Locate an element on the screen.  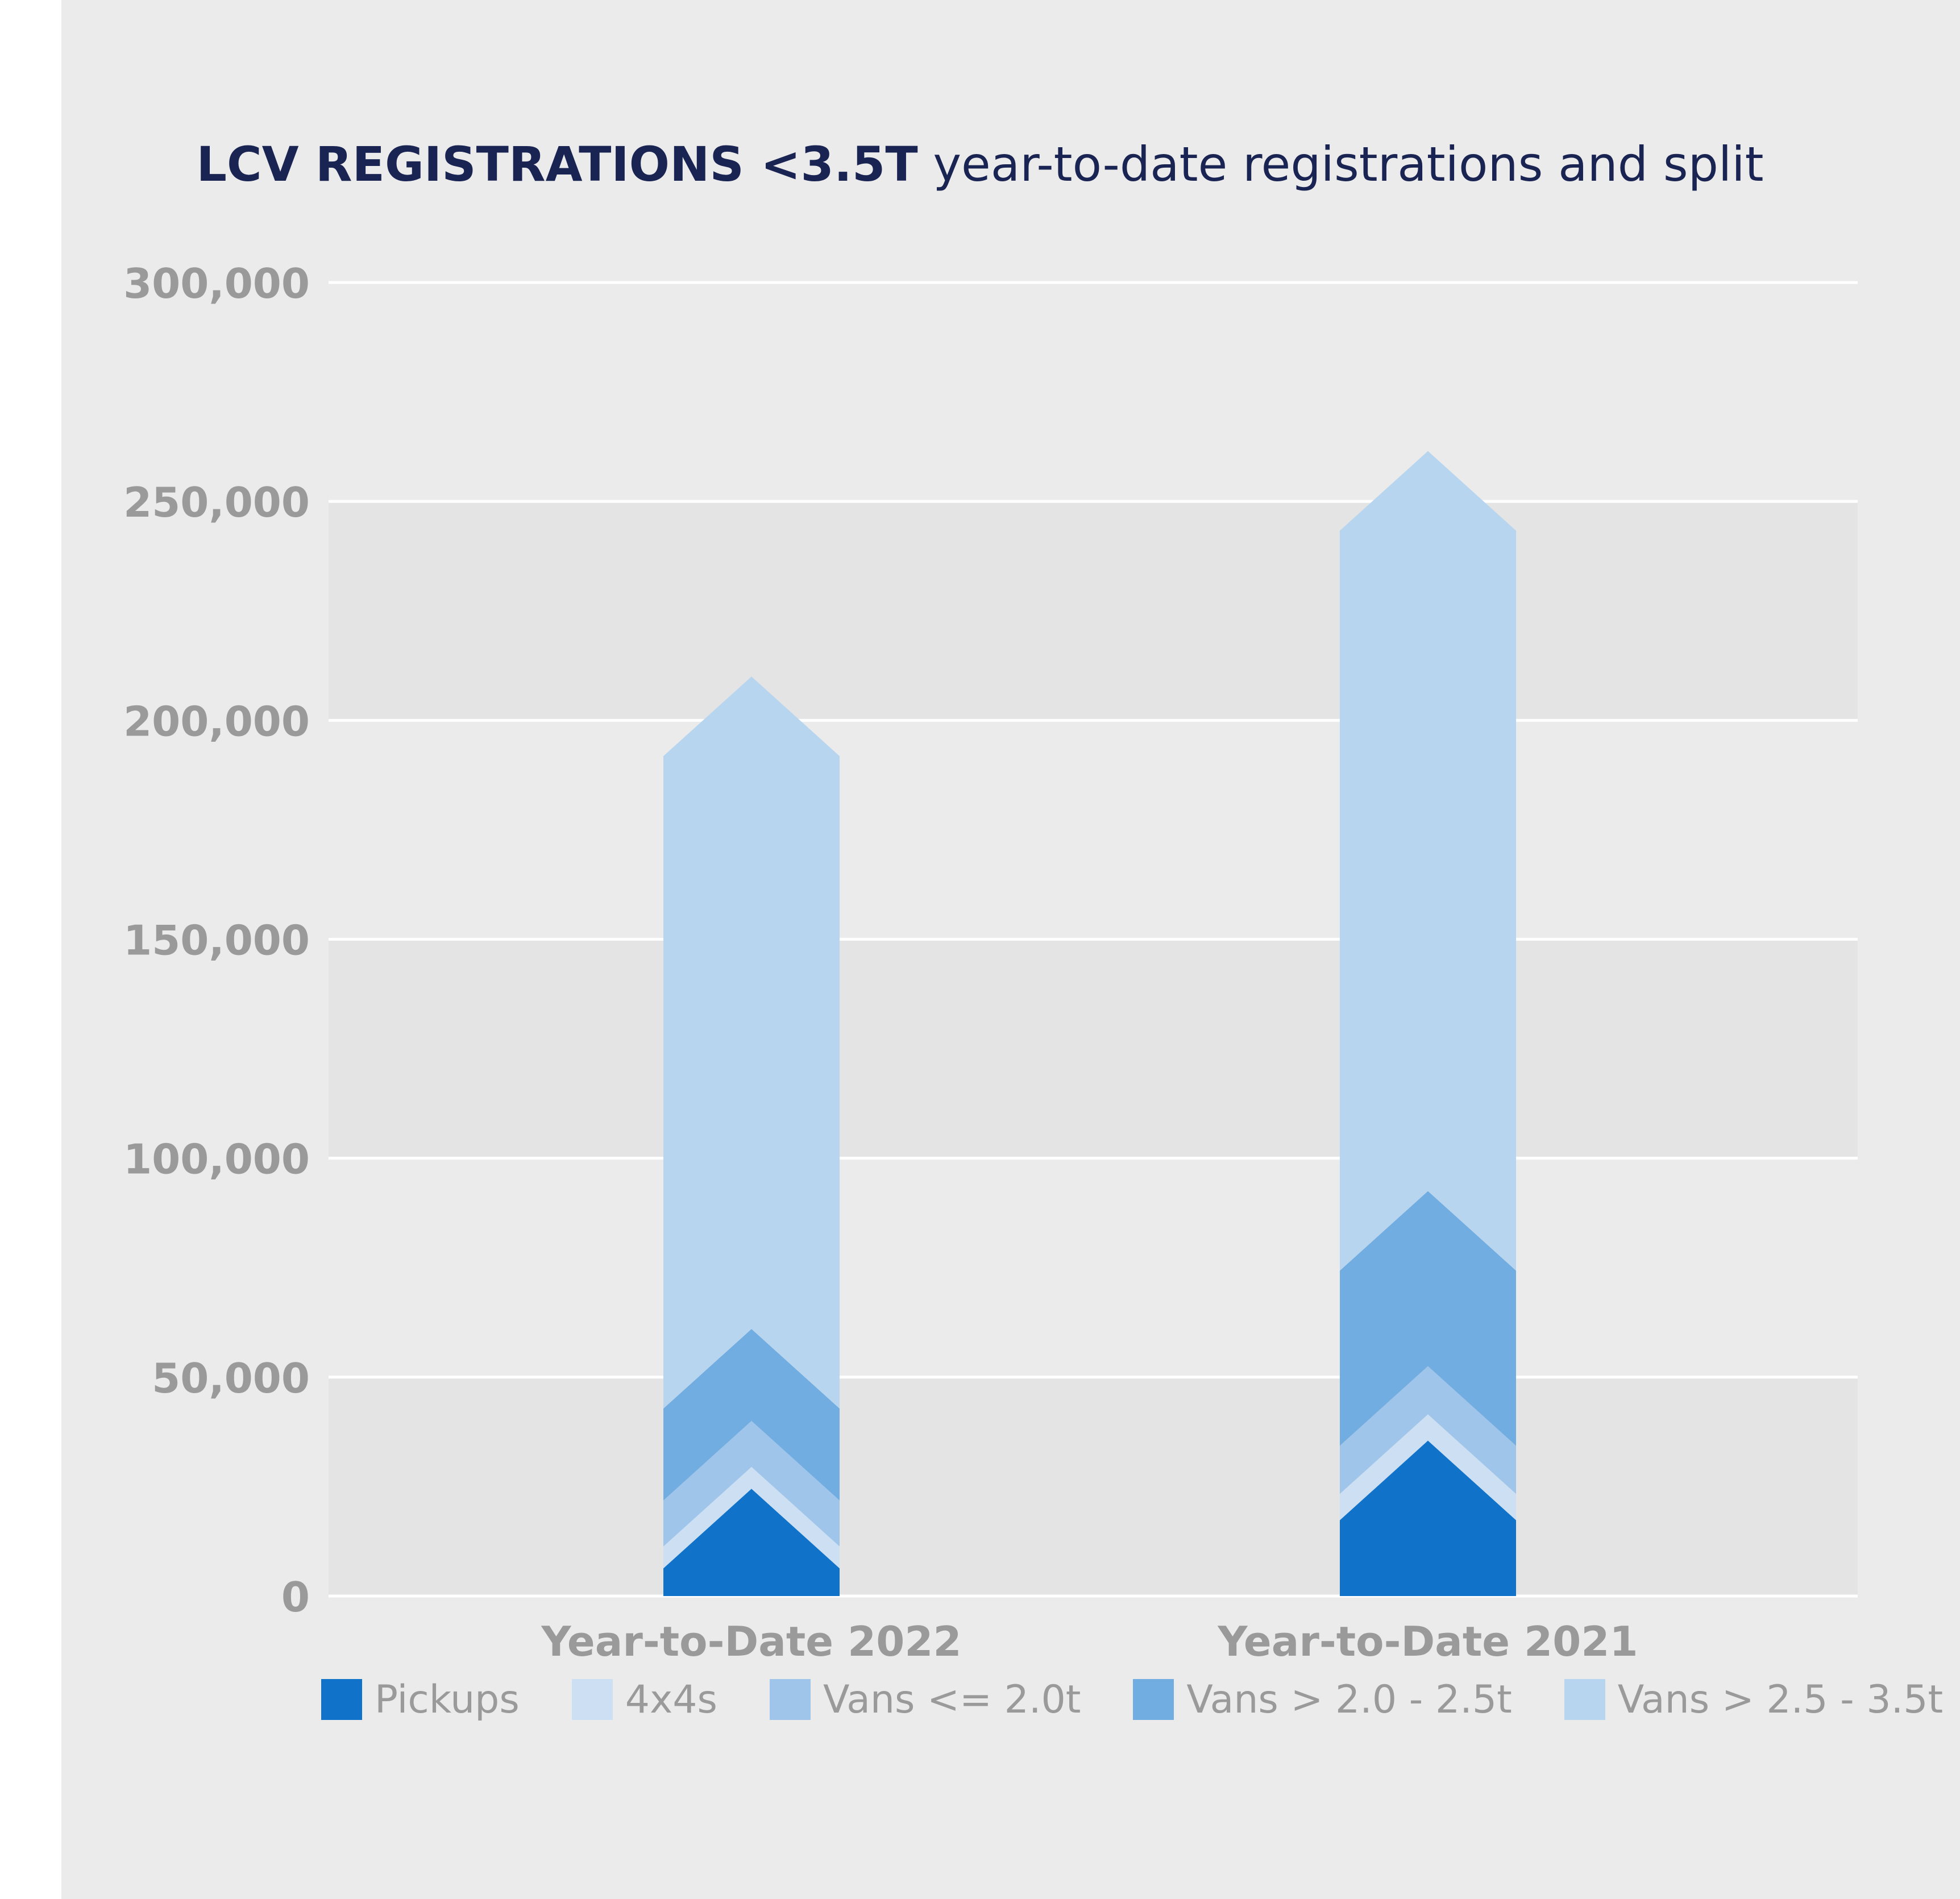
y-tick-label: 100,000 is located at coordinates (216, 1159).